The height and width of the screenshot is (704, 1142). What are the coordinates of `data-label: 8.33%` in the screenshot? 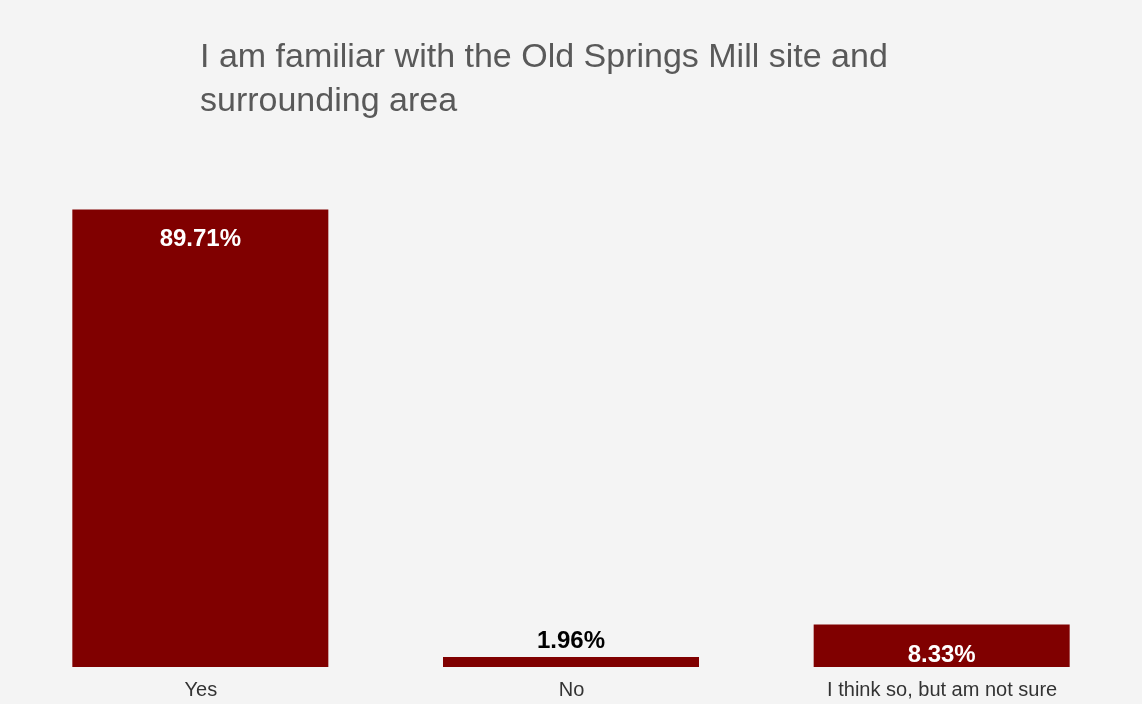 It's located at (941, 653).